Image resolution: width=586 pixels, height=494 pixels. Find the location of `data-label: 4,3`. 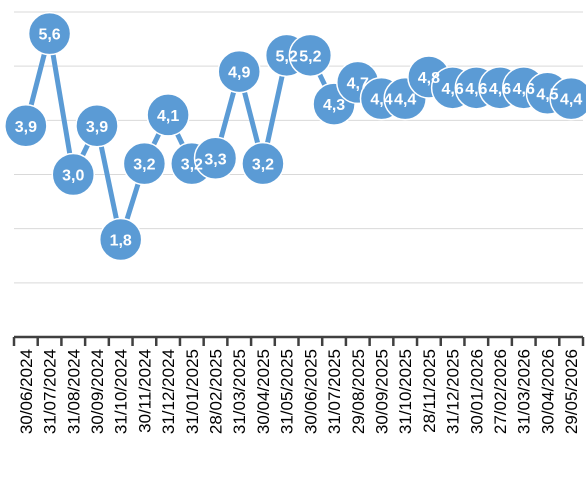

data-label: 4,3 is located at coordinates (334, 105).